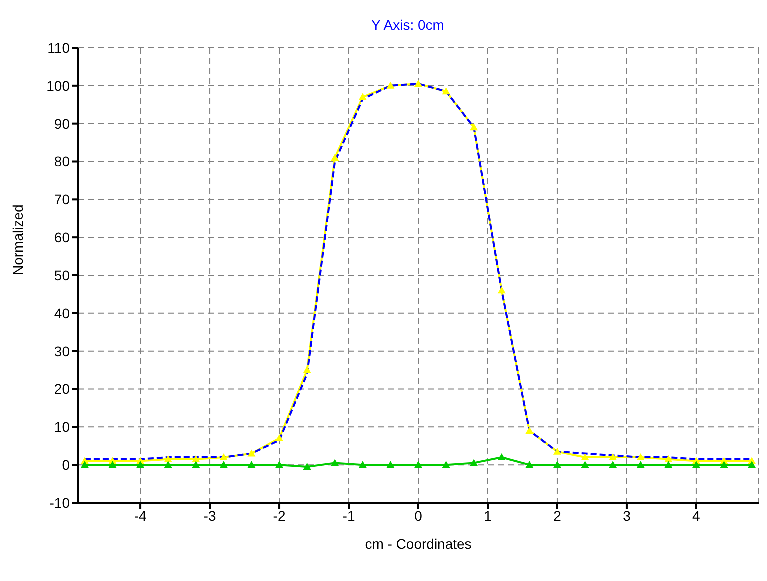  What do you see at coordinates (18, 240) in the screenshot?
I see `y-axis-title: Normalized` at bounding box center [18, 240].